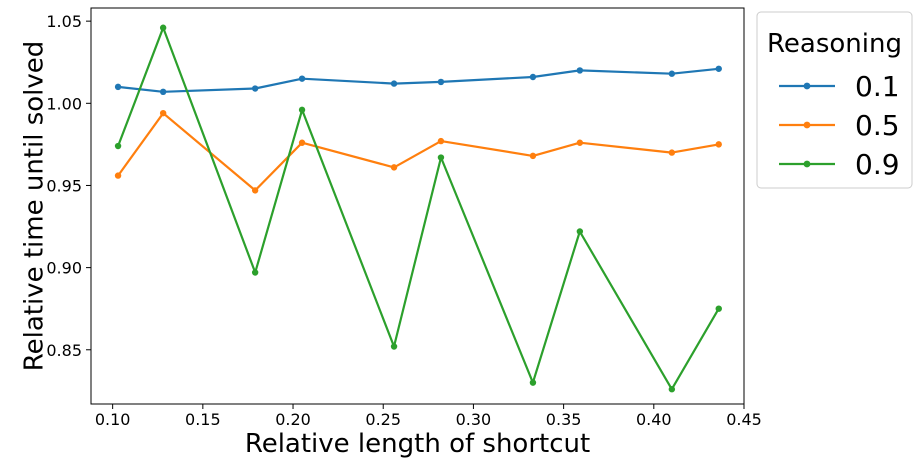 This screenshot has width=917, height=460. Describe the element at coordinates (203, 419) in the screenshot. I see `x-tick-label: 0.15` at that location.